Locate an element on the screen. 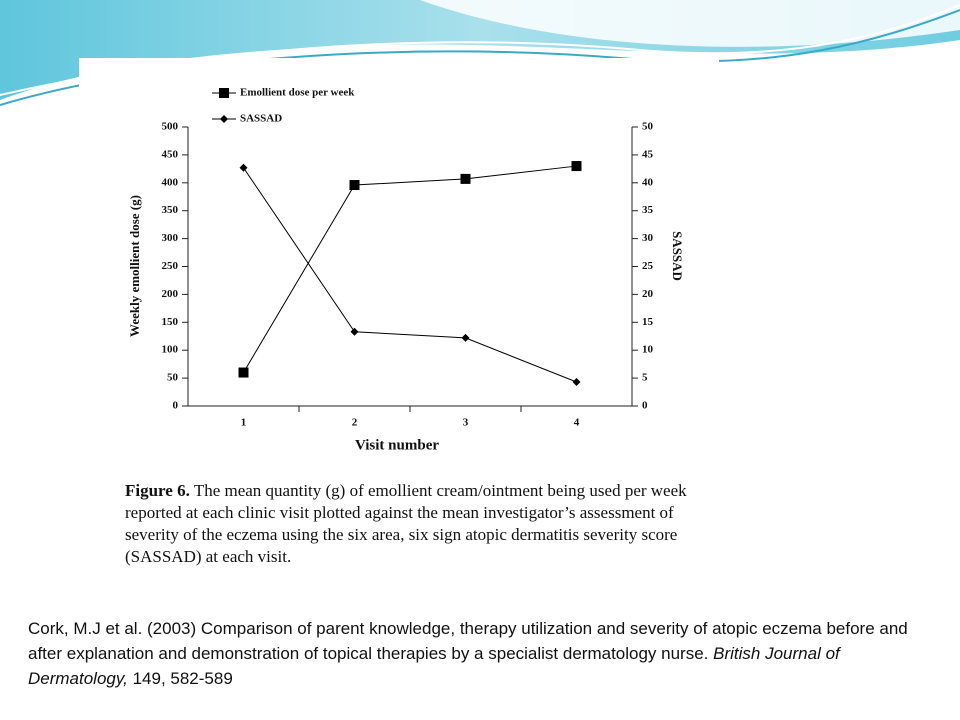  y-tick-label: 150 is located at coordinates (170, 322).